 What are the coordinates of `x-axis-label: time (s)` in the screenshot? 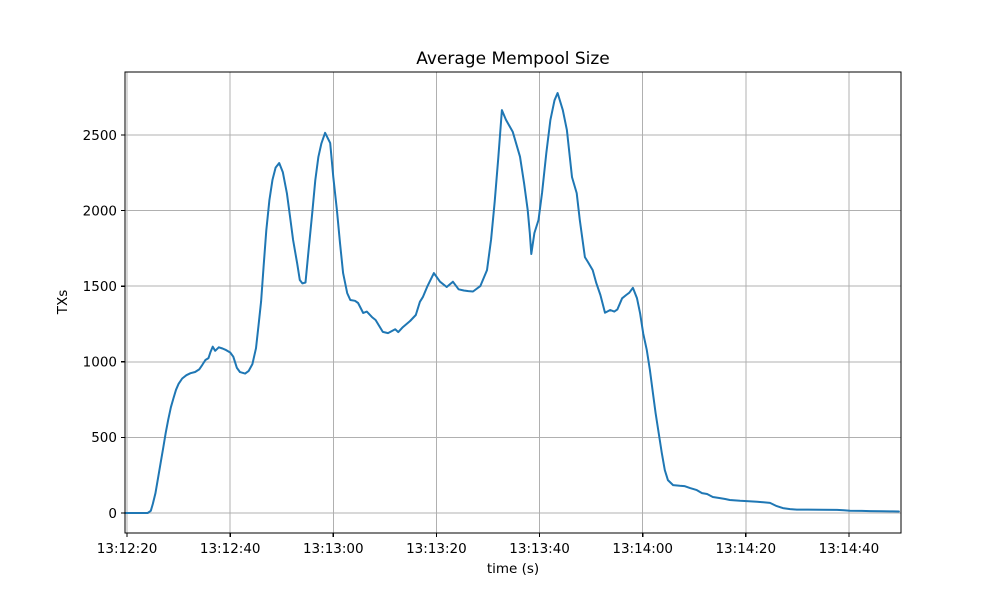 It's located at (513, 569).